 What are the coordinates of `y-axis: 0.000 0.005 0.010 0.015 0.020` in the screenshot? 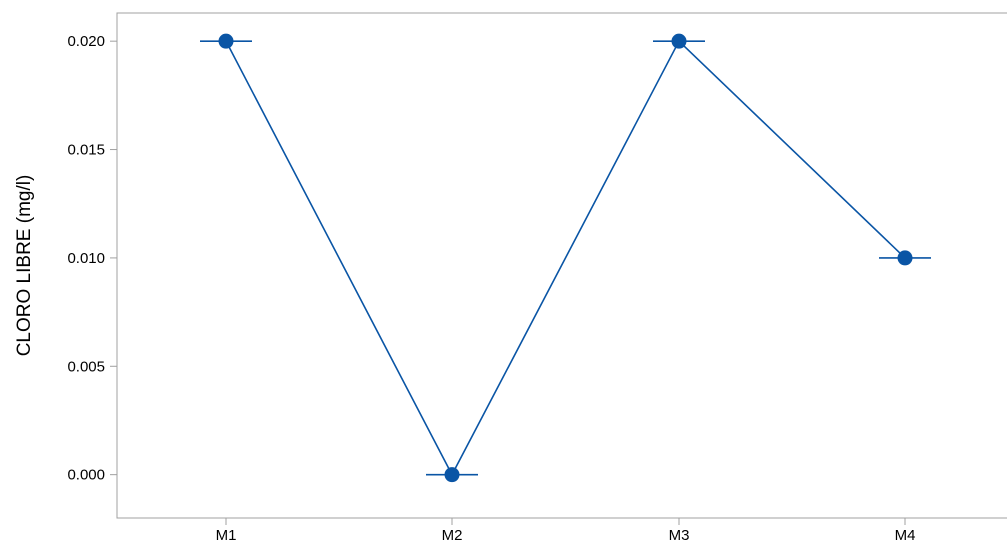 It's located at (92, 258).